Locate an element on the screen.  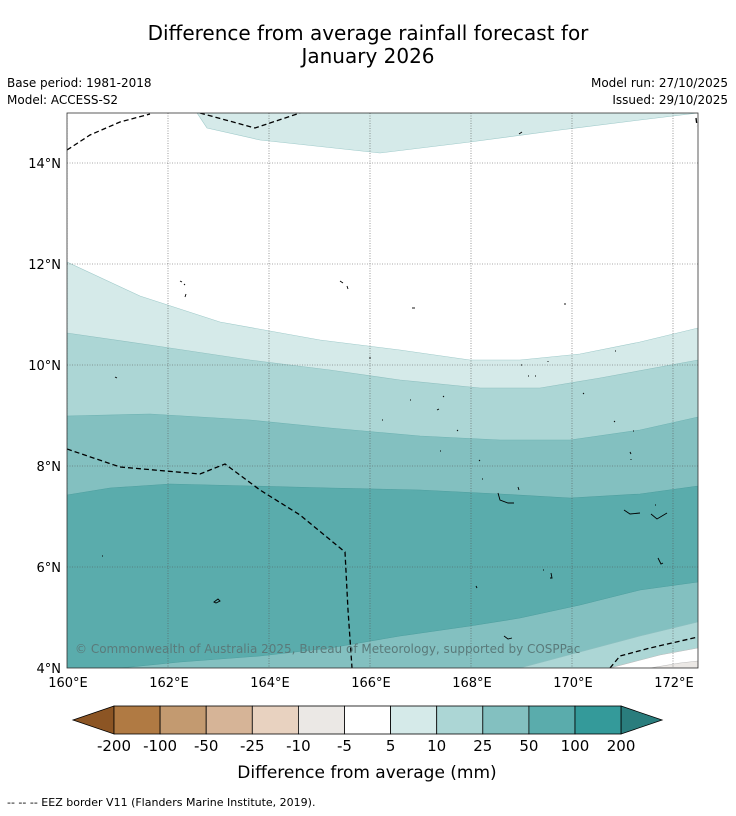
band-se-white is located at coordinates (653, 657).